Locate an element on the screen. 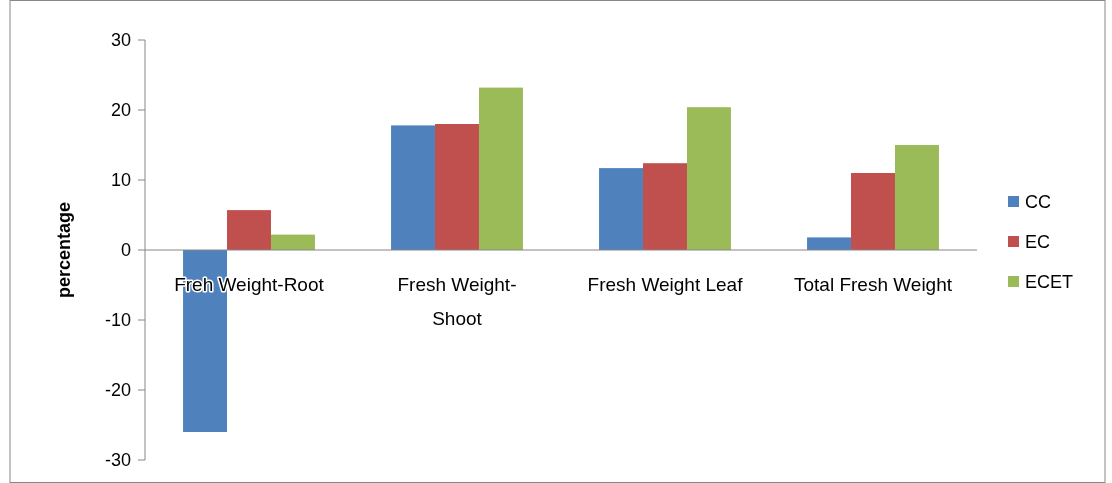 Image resolution: width=1112 pixels, height=483 pixels. x-tick-label: Fresh Weight-Shoot is located at coordinates (457, 301).